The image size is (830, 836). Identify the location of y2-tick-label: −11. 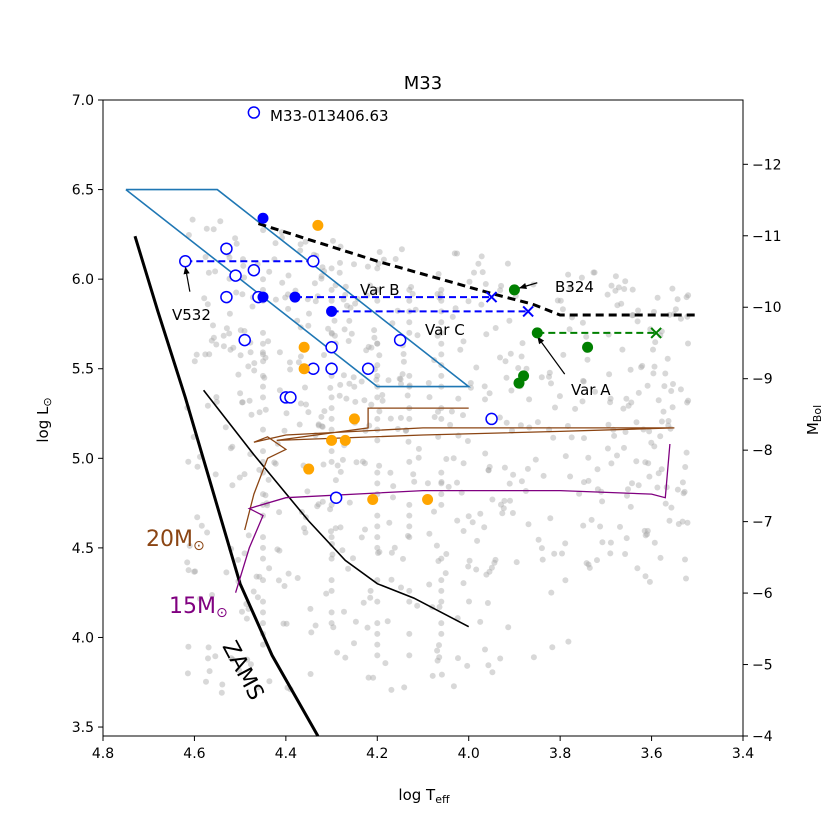
(767, 237).